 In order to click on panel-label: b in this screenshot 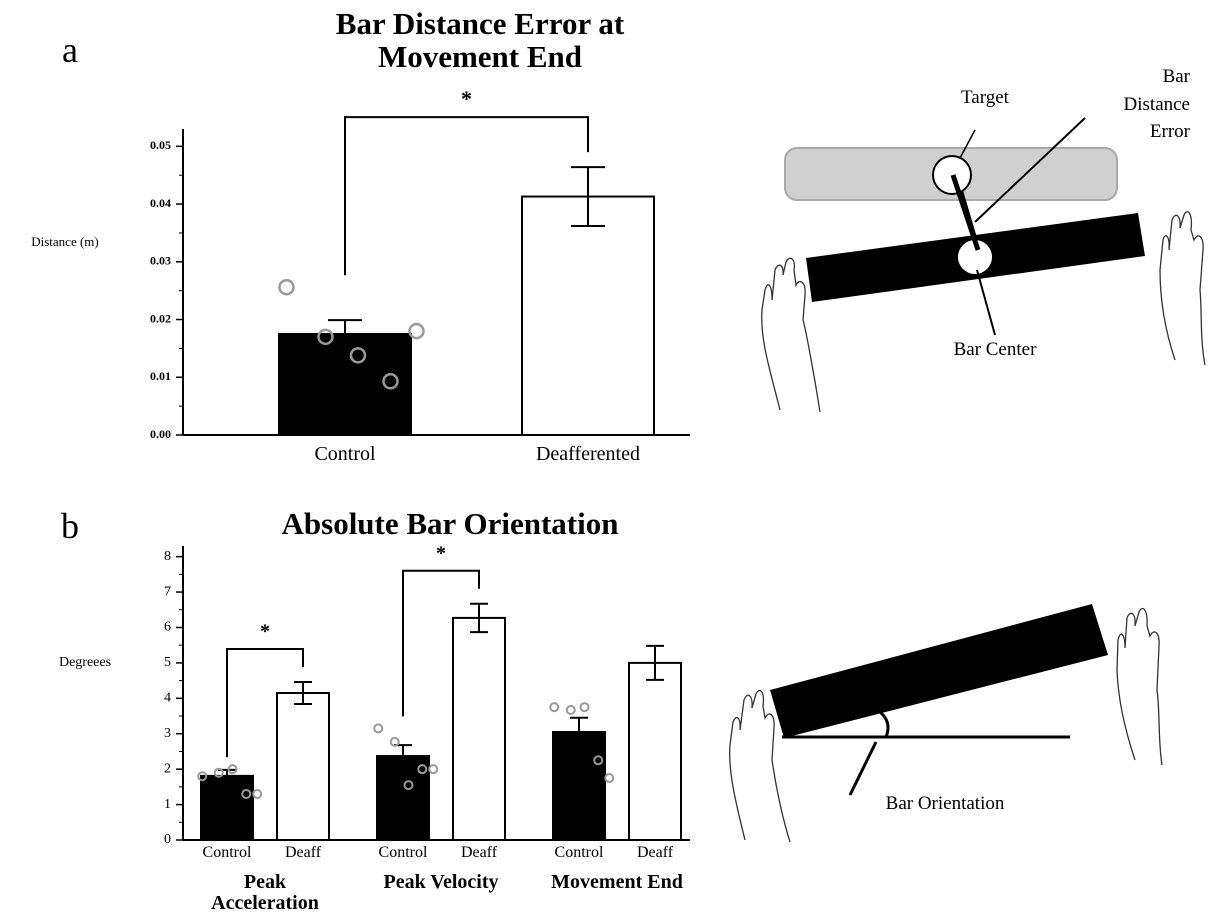, I will do `click(70, 526)`.